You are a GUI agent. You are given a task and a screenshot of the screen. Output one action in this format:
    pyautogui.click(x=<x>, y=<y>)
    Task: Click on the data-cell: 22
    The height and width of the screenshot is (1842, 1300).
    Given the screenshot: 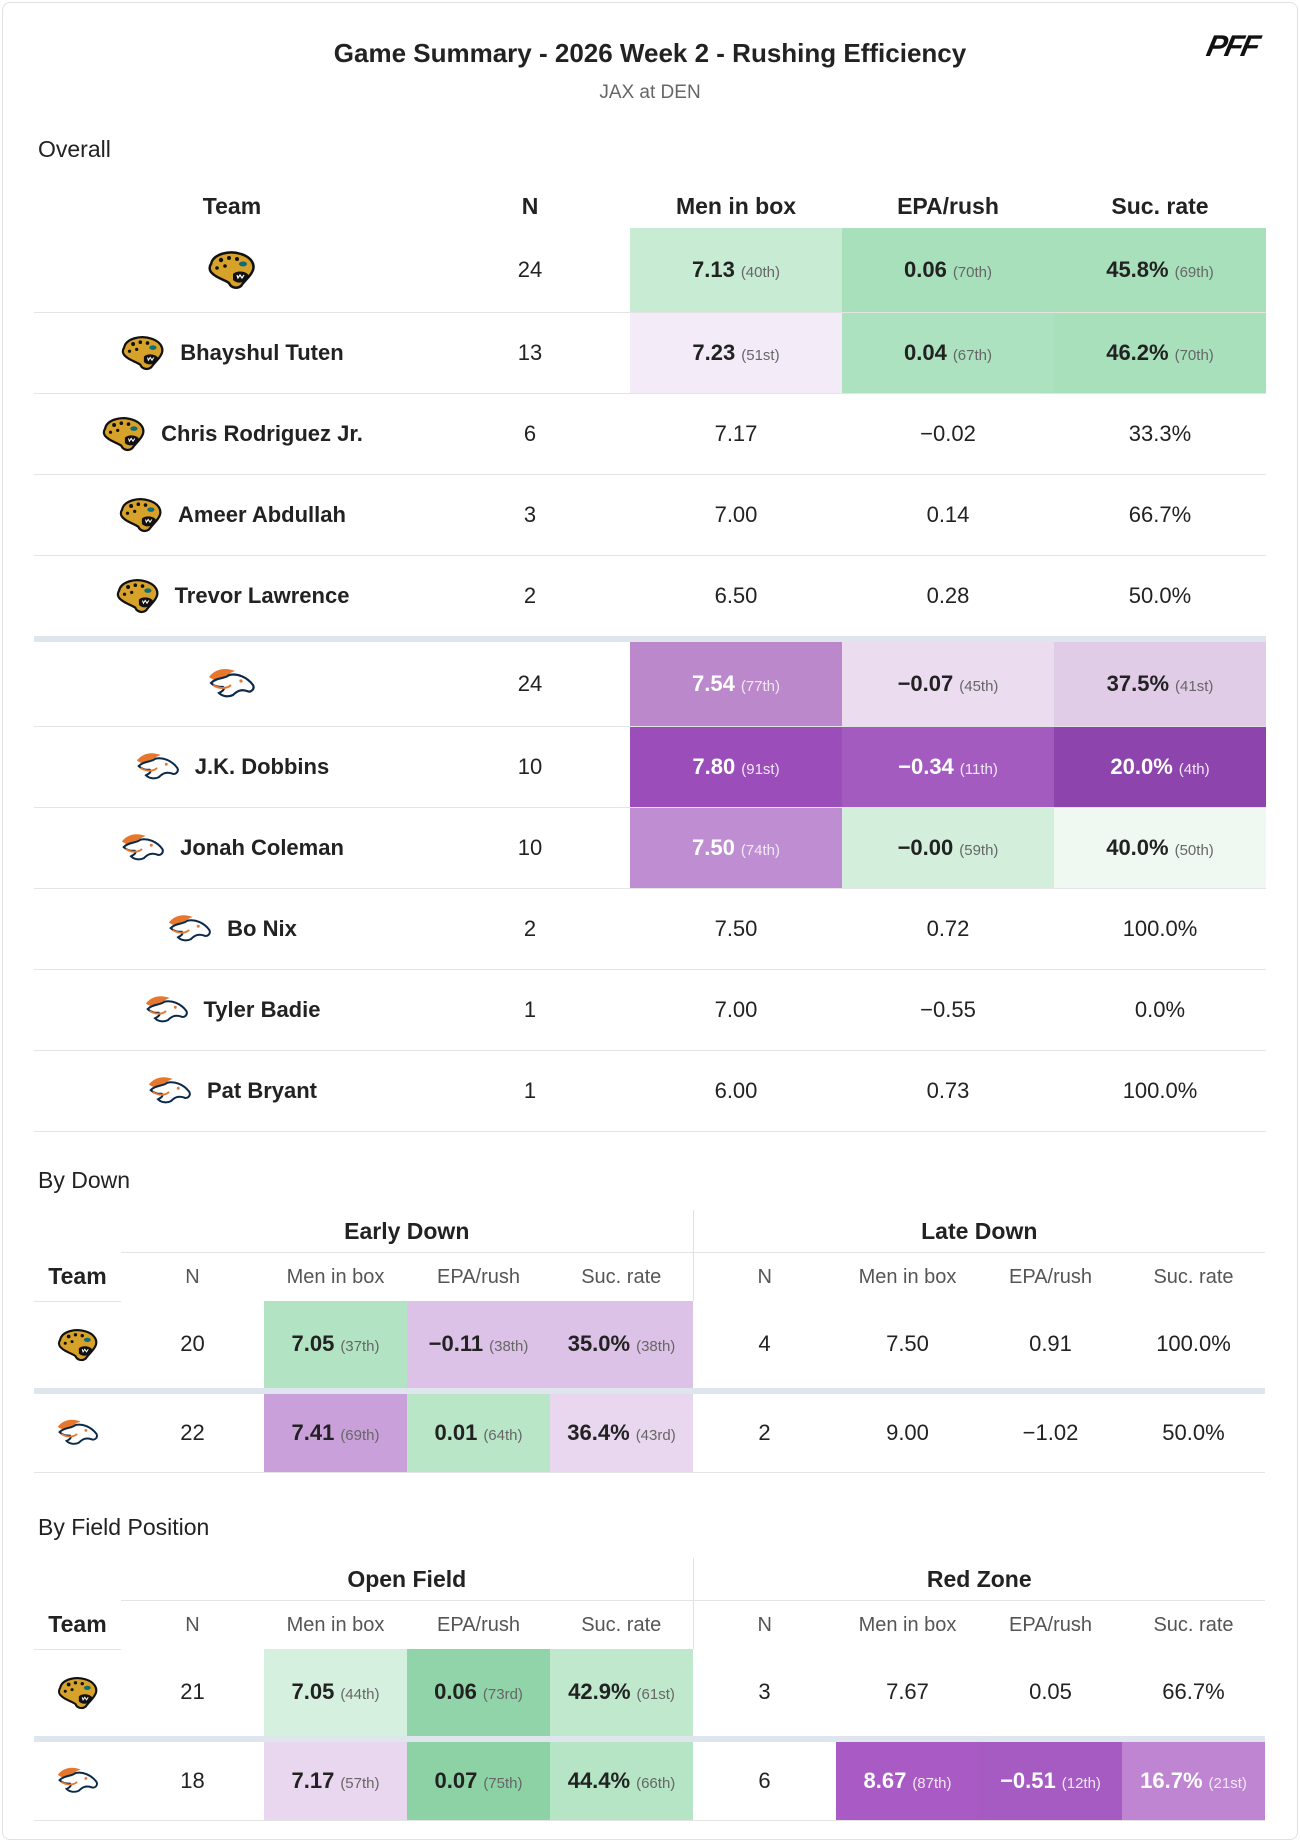 What is the action you would take?
    pyautogui.click(x=192, y=1430)
    